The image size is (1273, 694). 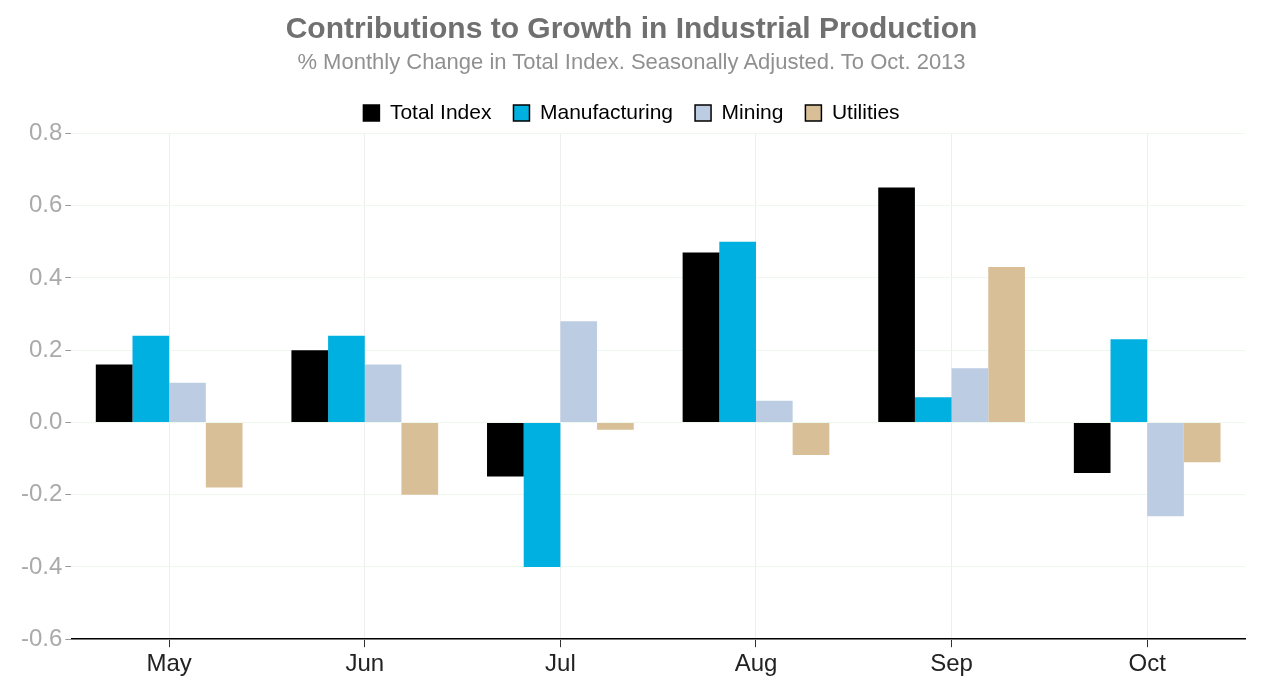 What do you see at coordinates (42, 565) in the screenshot?
I see `y-tick-label: -0.4` at bounding box center [42, 565].